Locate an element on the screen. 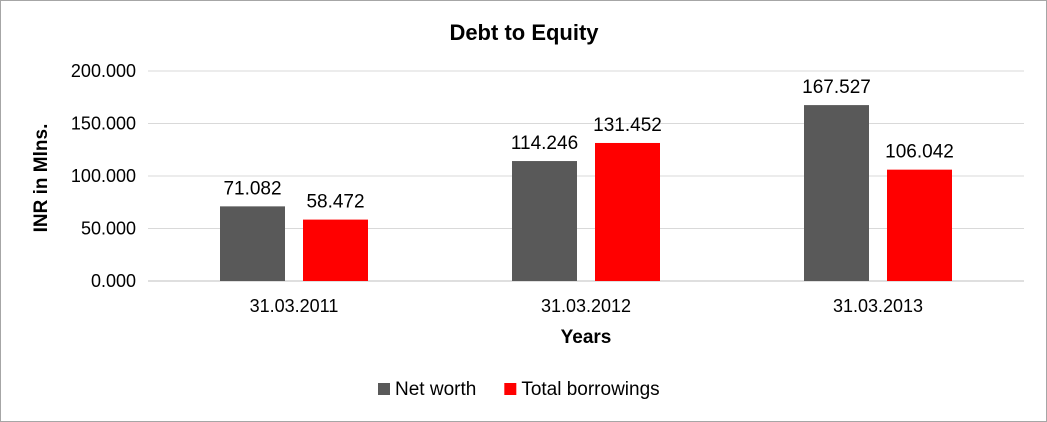 The height and width of the screenshot is (422, 1047). x-tick-label: 31.03.2013 is located at coordinates (878, 306).